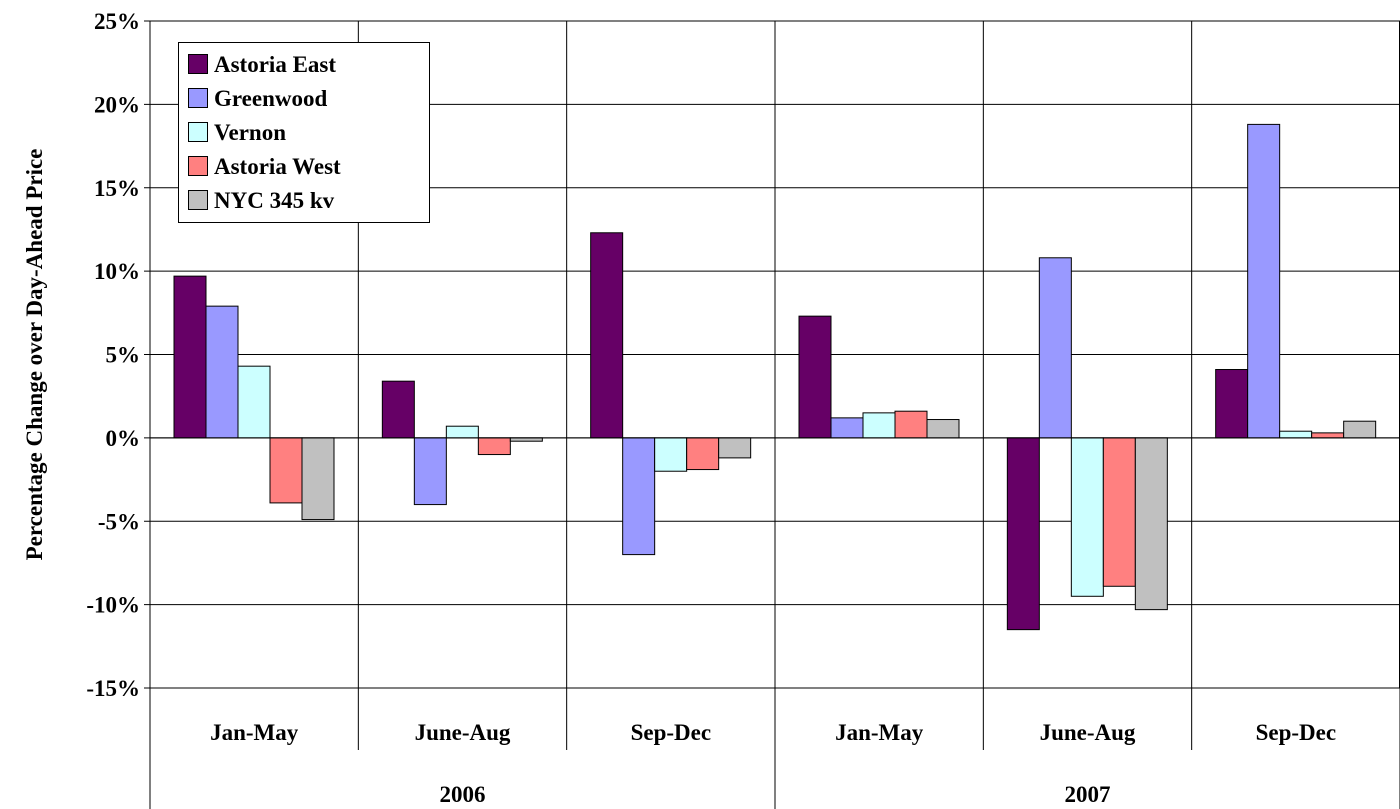 The height and width of the screenshot is (809, 1400). Describe the element at coordinates (463, 794) in the screenshot. I see `group-label: 2006` at that location.